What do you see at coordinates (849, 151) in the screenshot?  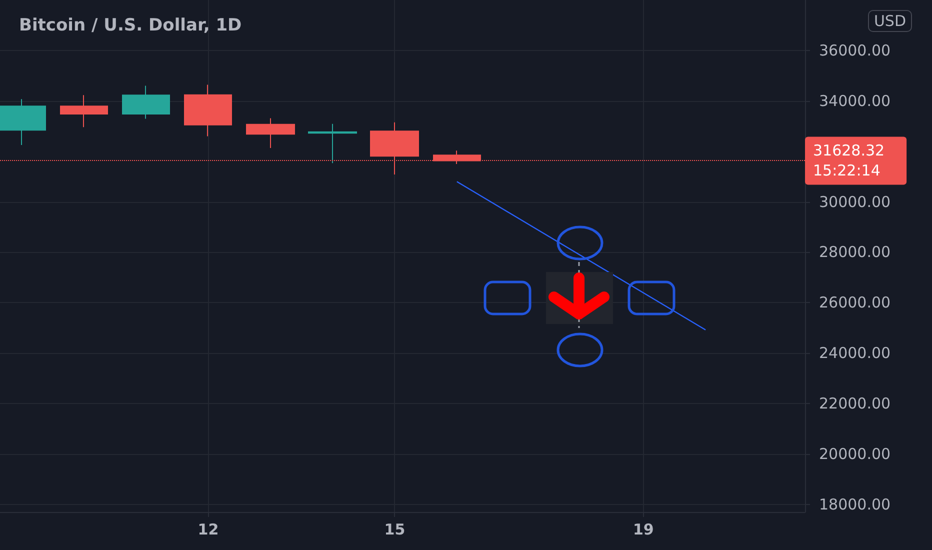 I see `ref-line-label: 31628.32` at bounding box center [849, 151].